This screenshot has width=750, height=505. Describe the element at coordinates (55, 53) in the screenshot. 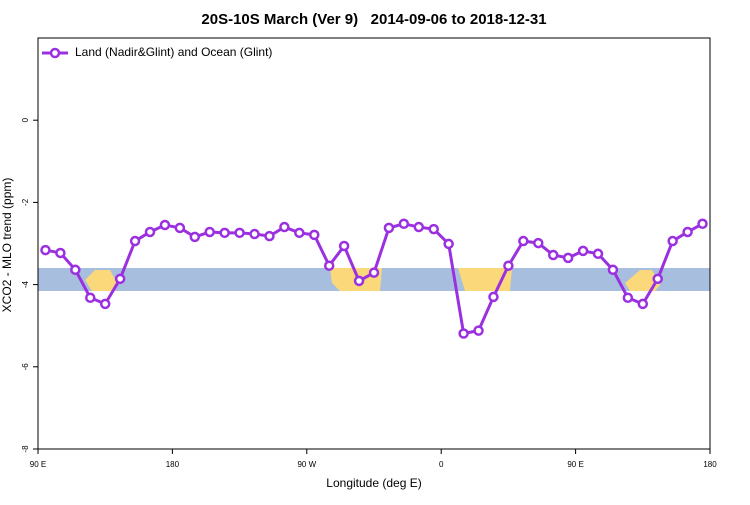

I see `legend-marker` at that location.